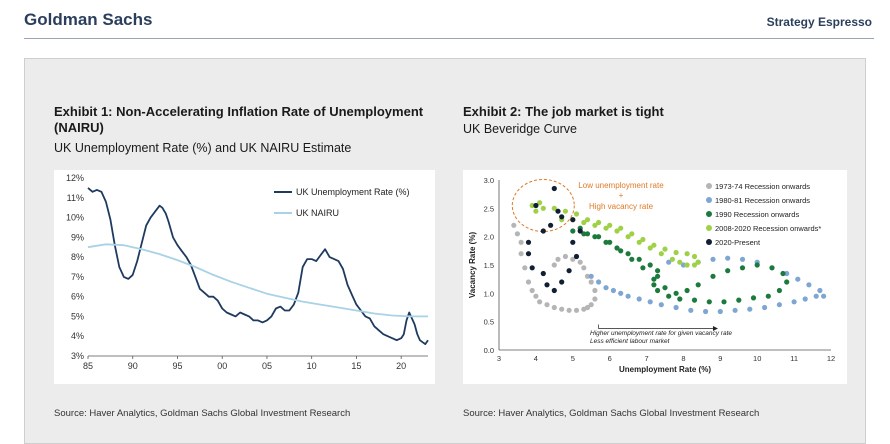 The image size is (890, 444). Describe the element at coordinates (563, 111) in the screenshot. I see `exhibit2-title: Exhibit 2: The job market is tight` at that location.